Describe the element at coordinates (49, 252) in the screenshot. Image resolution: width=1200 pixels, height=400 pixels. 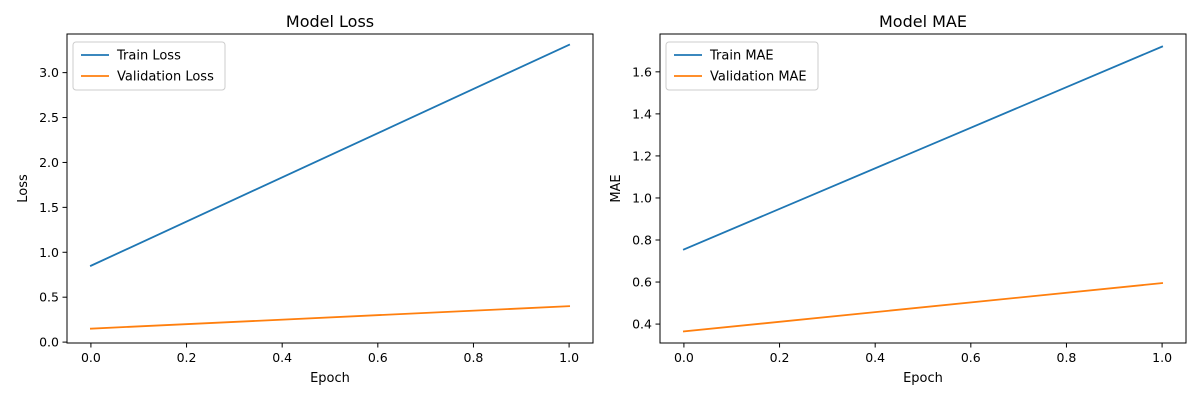
I see `loss-y-tick-label: 1.0` at that location.